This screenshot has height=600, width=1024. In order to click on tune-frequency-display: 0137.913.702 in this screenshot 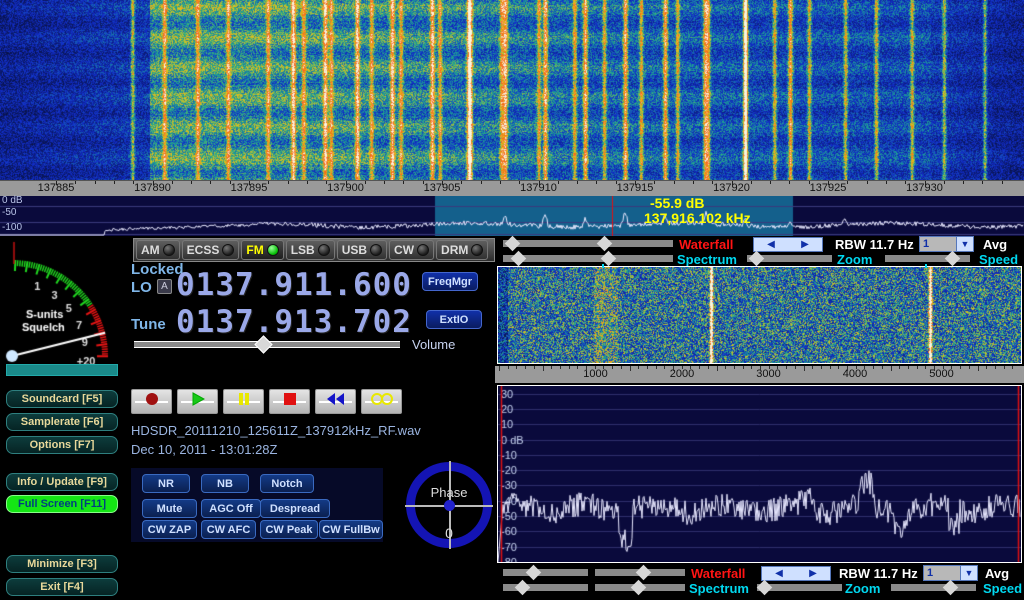, I will do `click(294, 322)`.